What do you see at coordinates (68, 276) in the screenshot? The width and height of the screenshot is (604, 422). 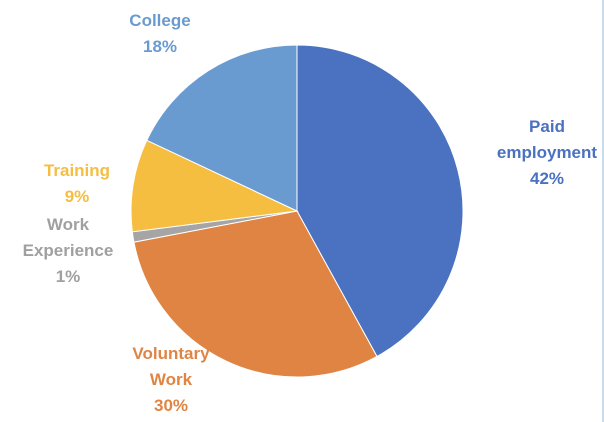 I see `pie-label-line: 1%` at bounding box center [68, 276].